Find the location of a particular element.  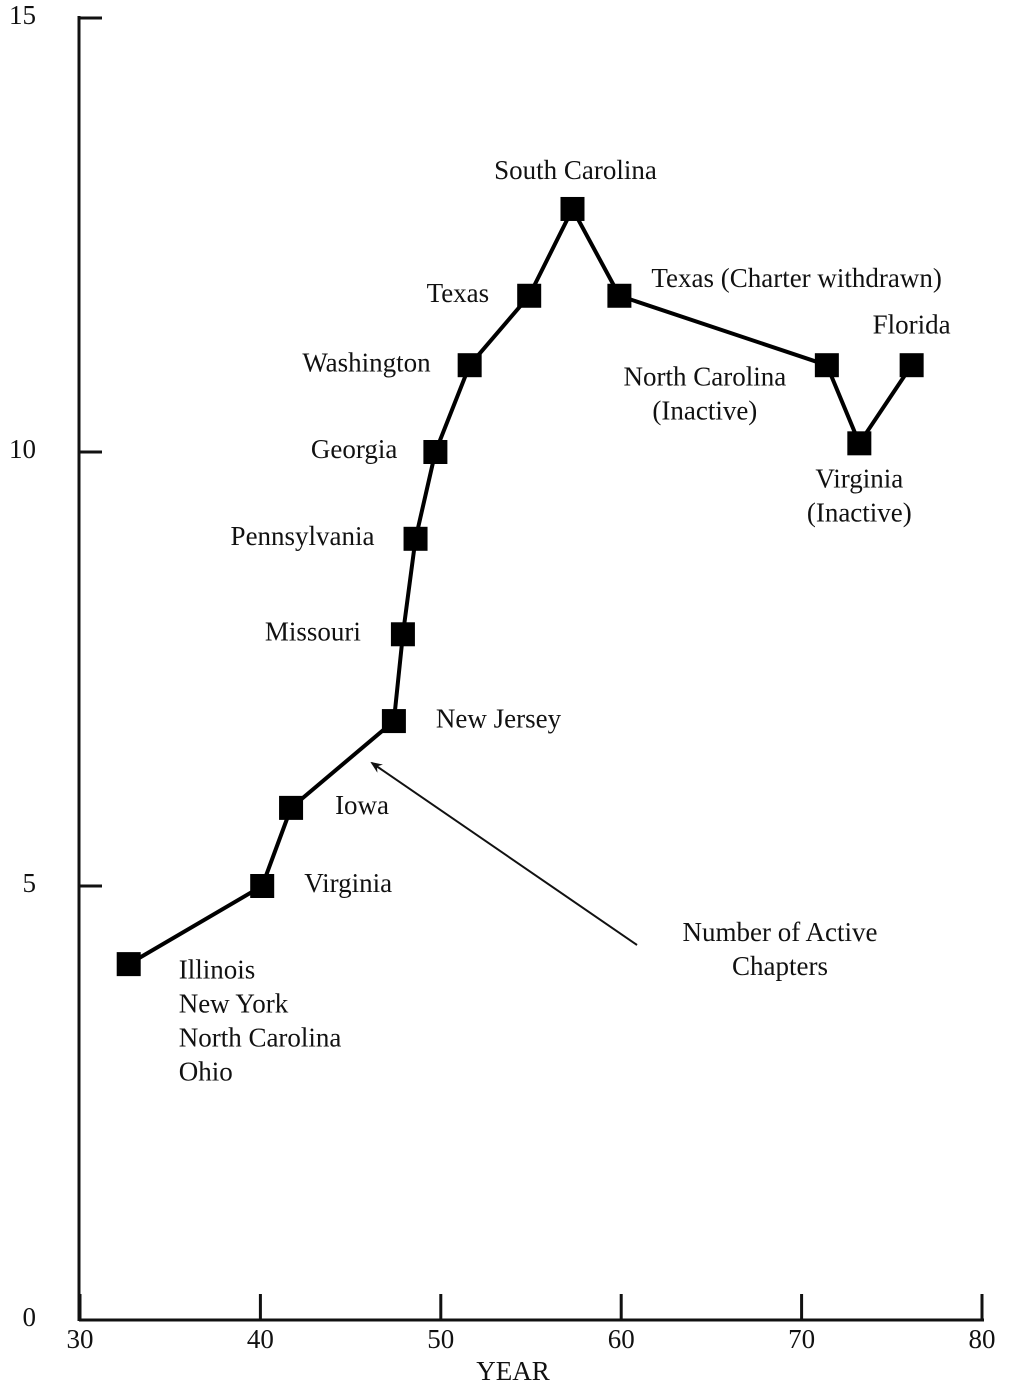

x-tick-label: 50 is located at coordinates (440, 1339).